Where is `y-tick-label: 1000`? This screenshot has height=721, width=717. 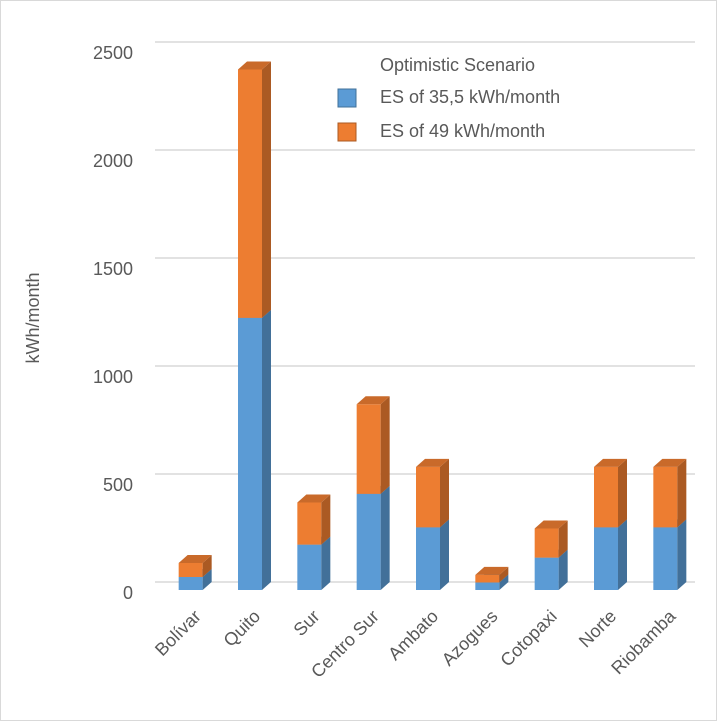
y-tick-label: 1000 is located at coordinates (113, 377).